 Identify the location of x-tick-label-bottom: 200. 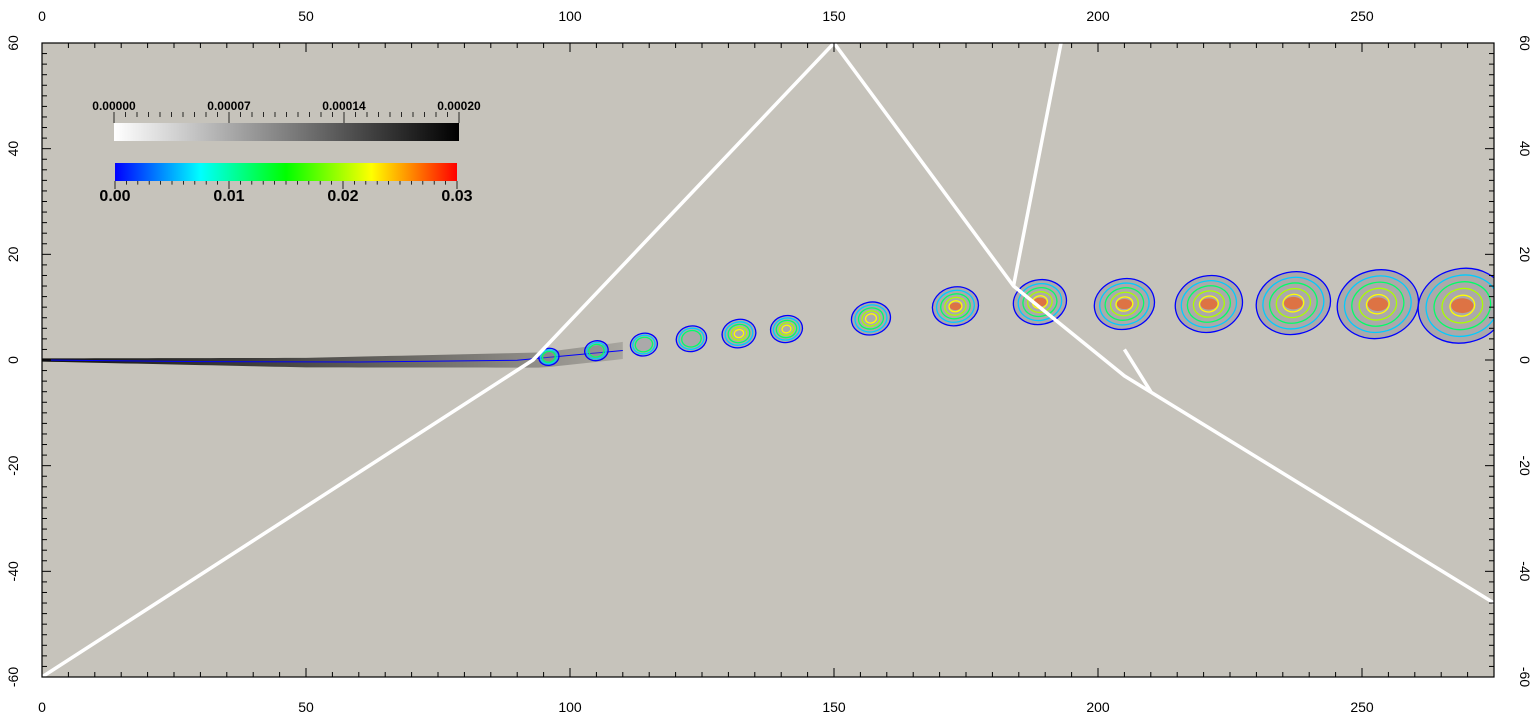
(1098, 707).